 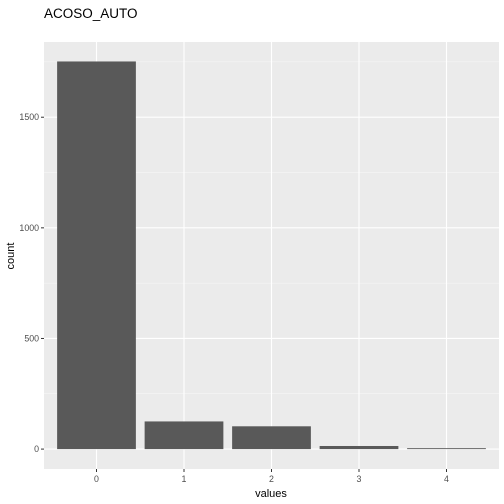 What do you see at coordinates (91, 13) in the screenshot?
I see `chart-title: ACOSO_AUTO` at bounding box center [91, 13].